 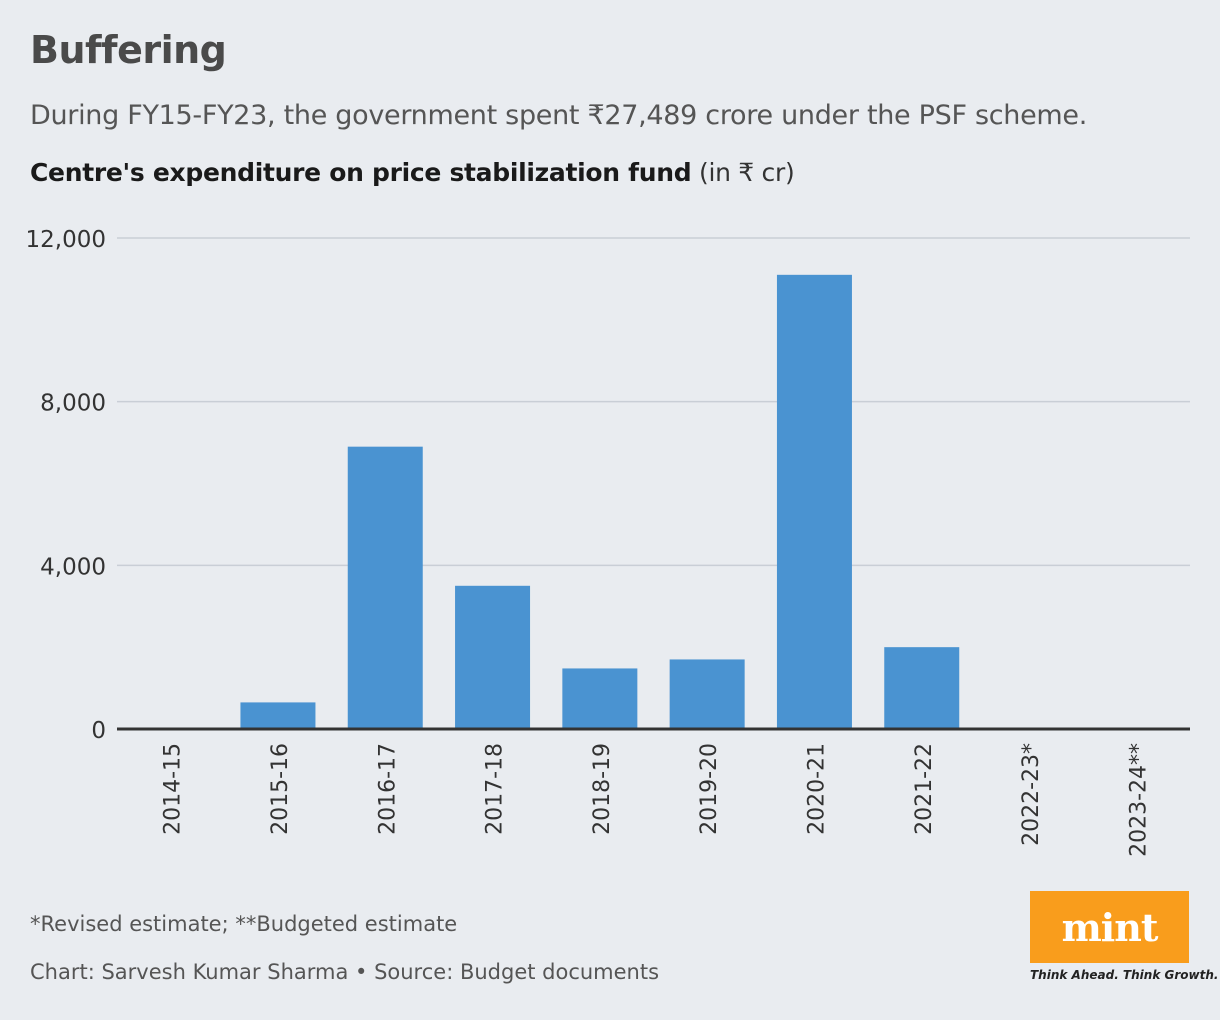 What do you see at coordinates (98, 731) in the screenshot?
I see `y-tick-label: 0` at bounding box center [98, 731].